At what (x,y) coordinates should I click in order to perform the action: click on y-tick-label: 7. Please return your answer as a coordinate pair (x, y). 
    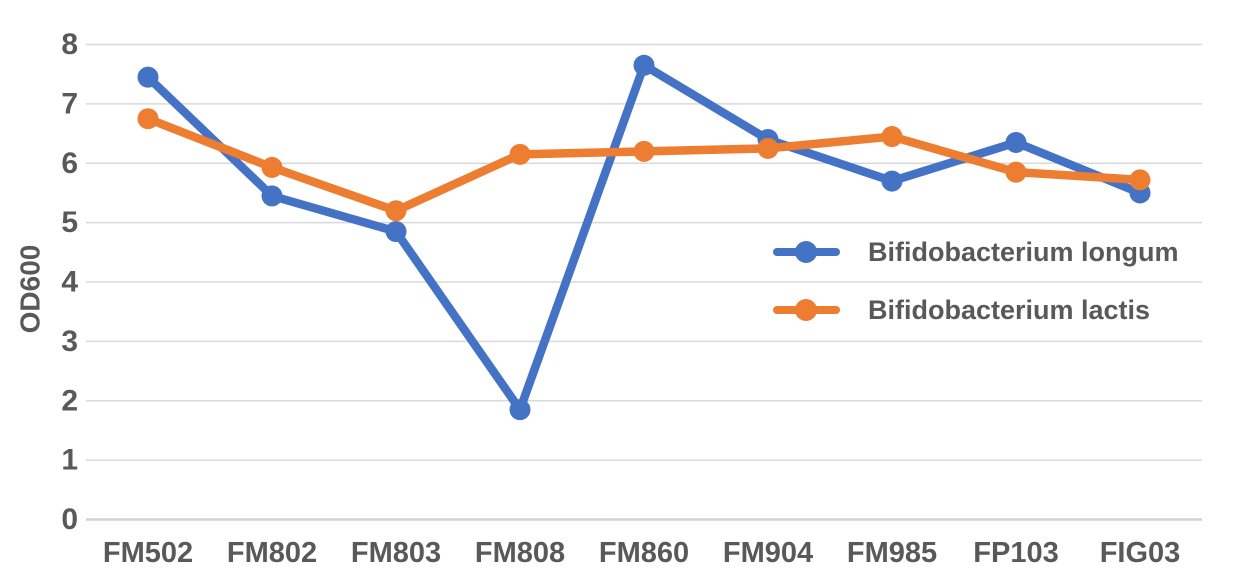
    Looking at the image, I should click on (69, 103).